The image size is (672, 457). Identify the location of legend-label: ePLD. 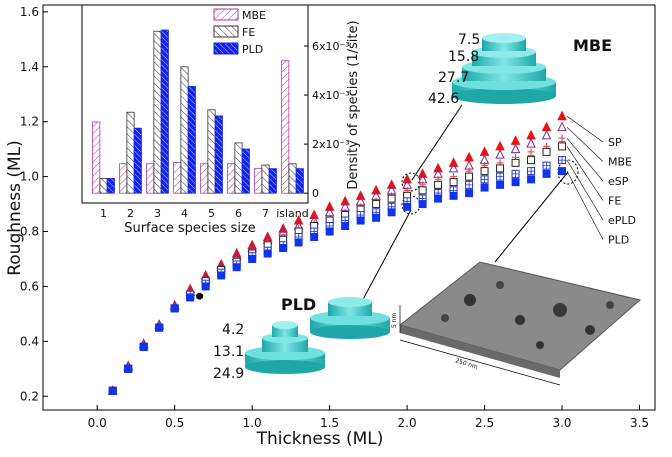
(622, 220).